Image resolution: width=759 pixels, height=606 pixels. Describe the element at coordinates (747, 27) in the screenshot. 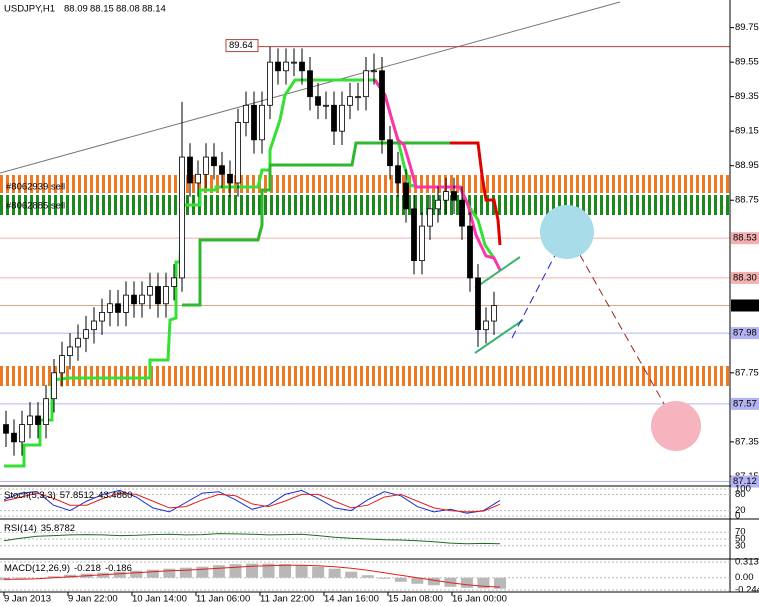

I see `y-tick-label: 89.75` at that location.